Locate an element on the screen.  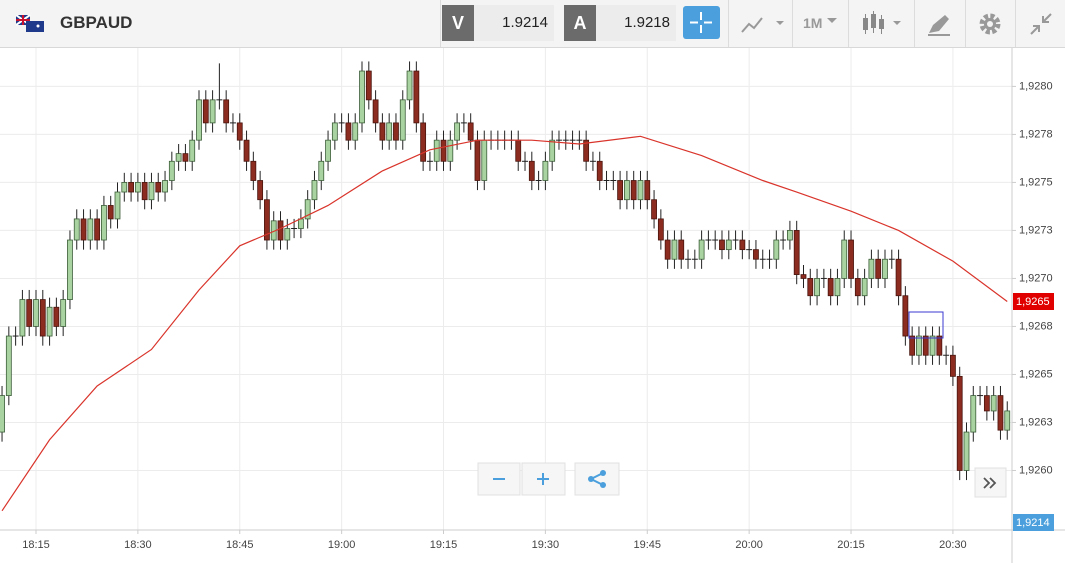
scroll-end-icon is located at coordinates (990, 483).